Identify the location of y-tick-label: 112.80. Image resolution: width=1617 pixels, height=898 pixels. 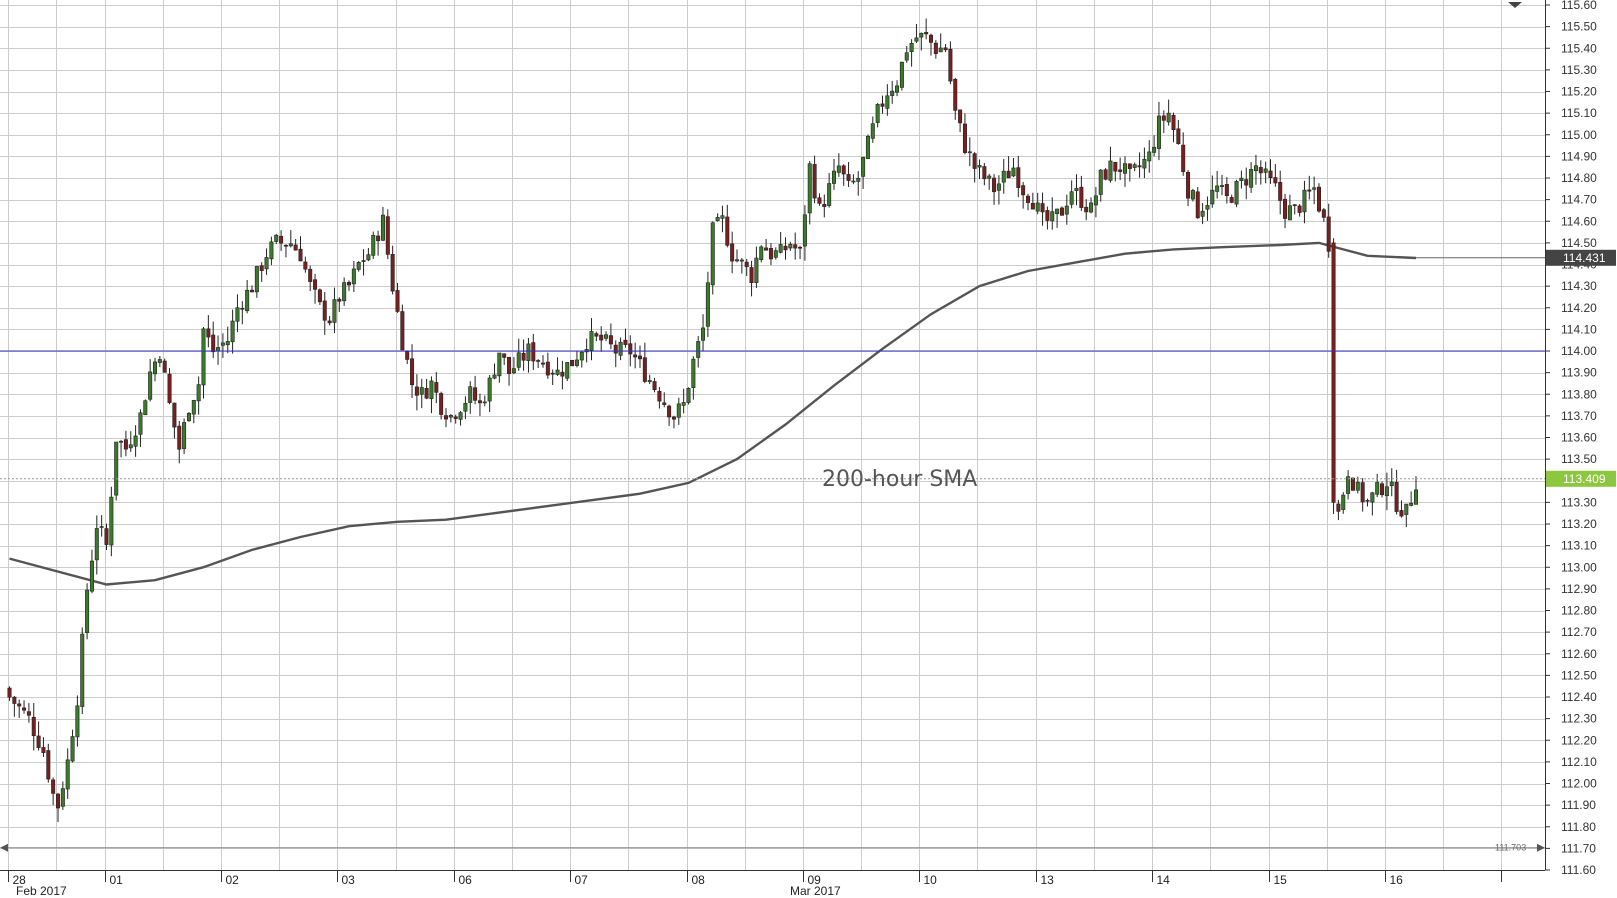
(1579, 611).